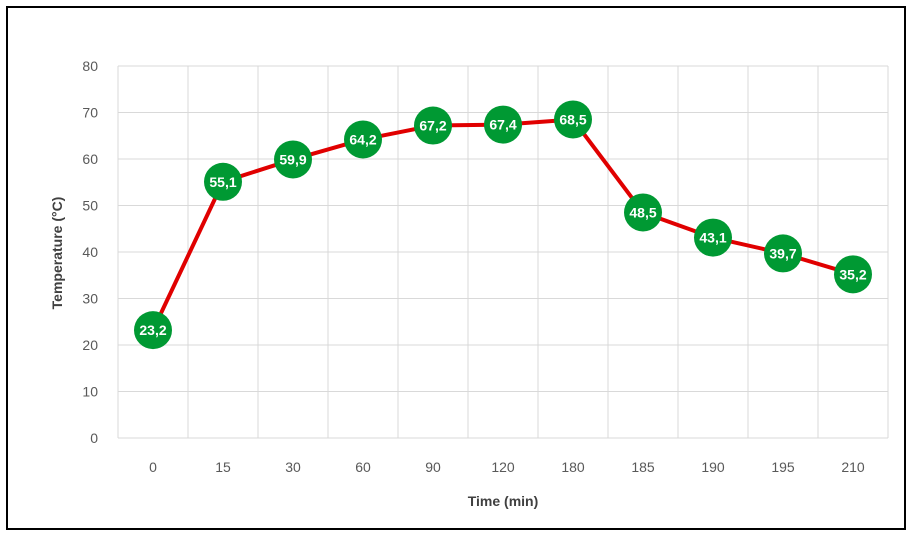 The width and height of the screenshot is (912, 536). I want to click on data-label: 23,2, so click(152, 330).